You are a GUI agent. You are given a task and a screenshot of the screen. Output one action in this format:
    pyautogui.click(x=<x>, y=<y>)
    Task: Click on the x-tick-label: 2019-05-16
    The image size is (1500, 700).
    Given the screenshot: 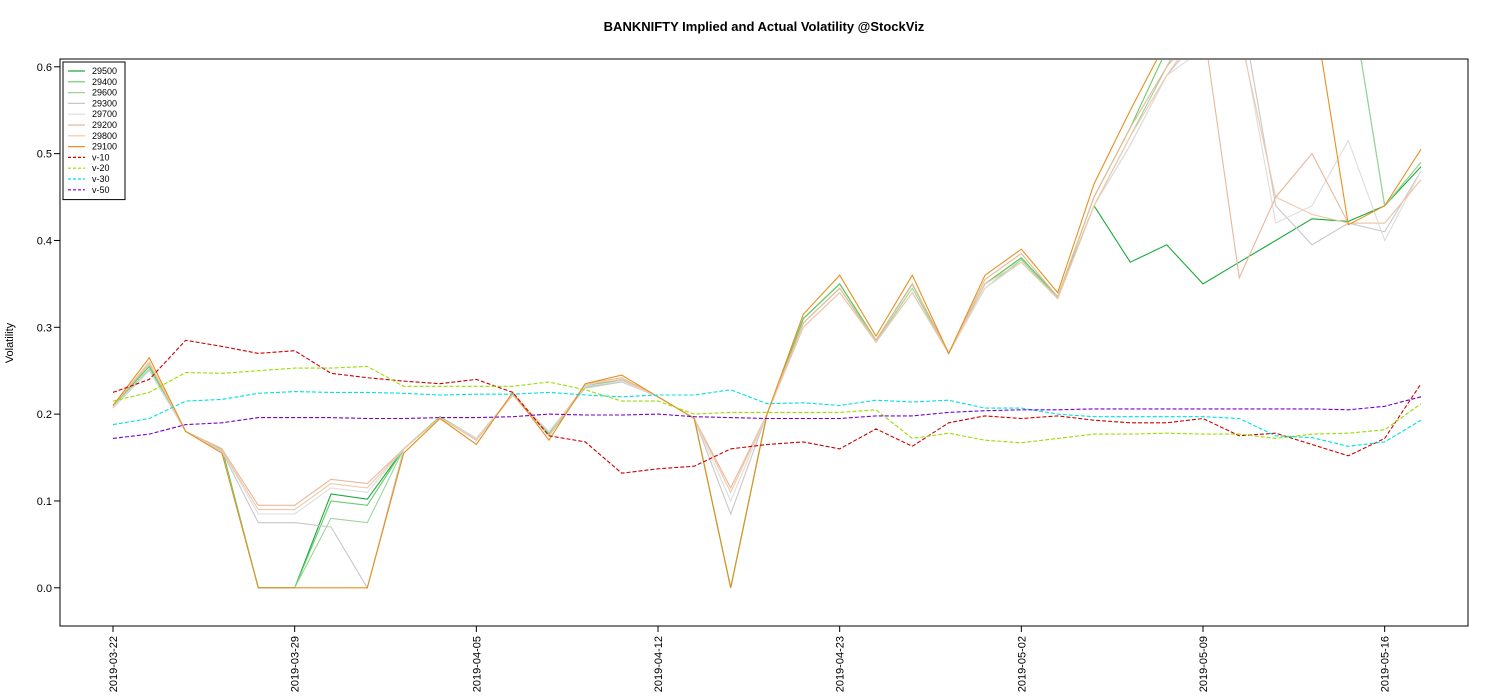 What is the action you would take?
    pyautogui.click(x=1386, y=664)
    